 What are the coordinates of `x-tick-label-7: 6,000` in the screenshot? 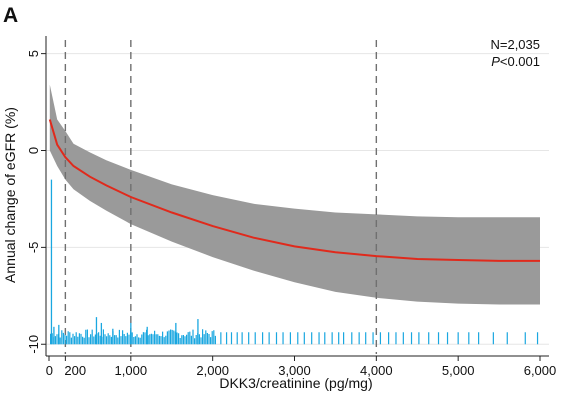 It's located at (540, 370).